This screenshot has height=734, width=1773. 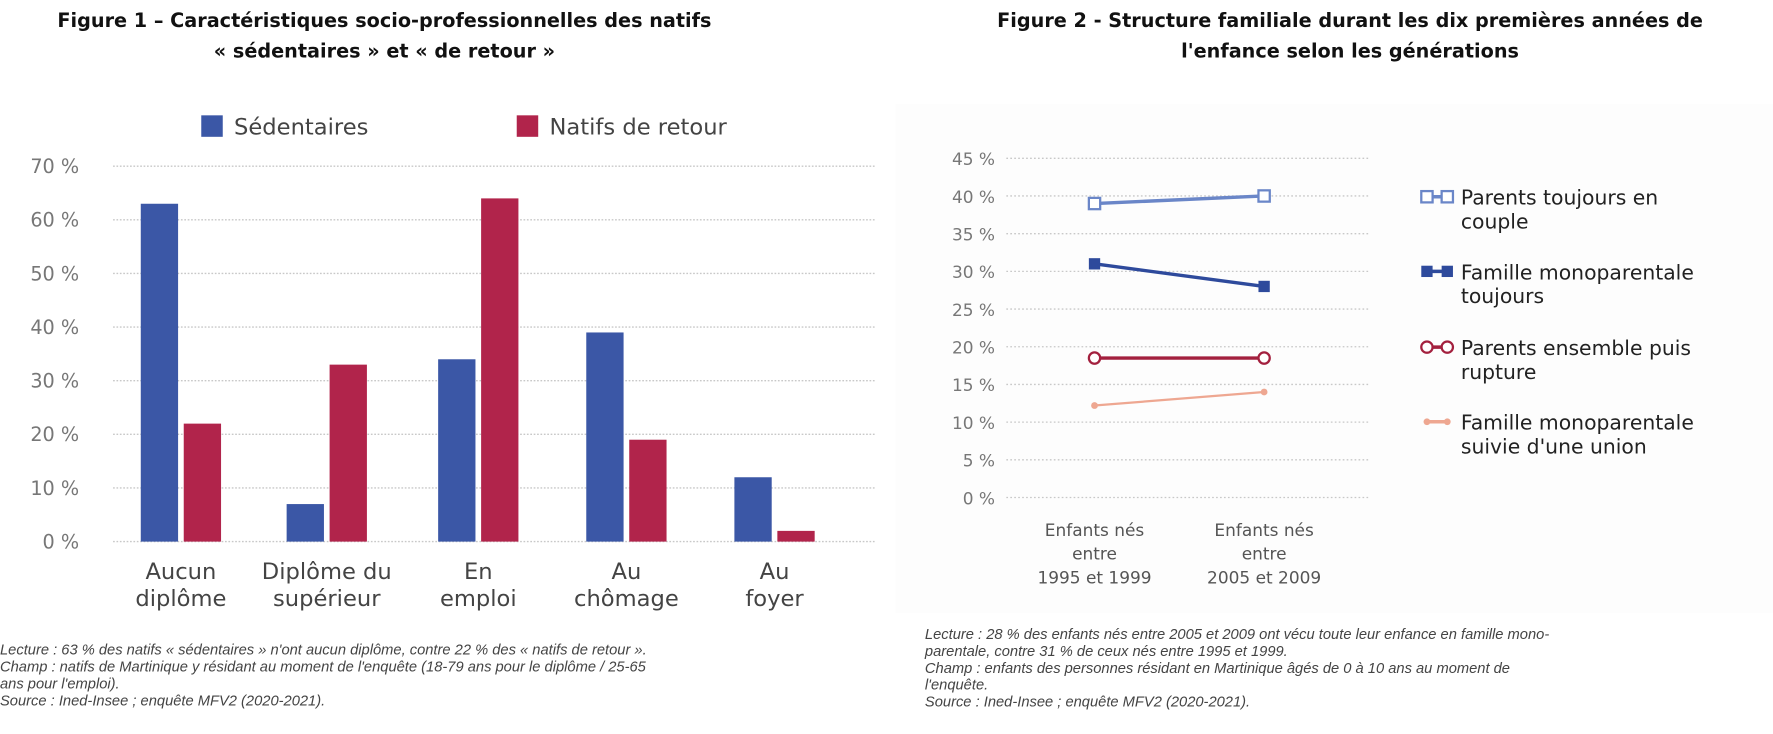 What do you see at coordinates (1495, 221) in the screenshot?
I see `legend-label: couple` at bounding box center [1495, 221].